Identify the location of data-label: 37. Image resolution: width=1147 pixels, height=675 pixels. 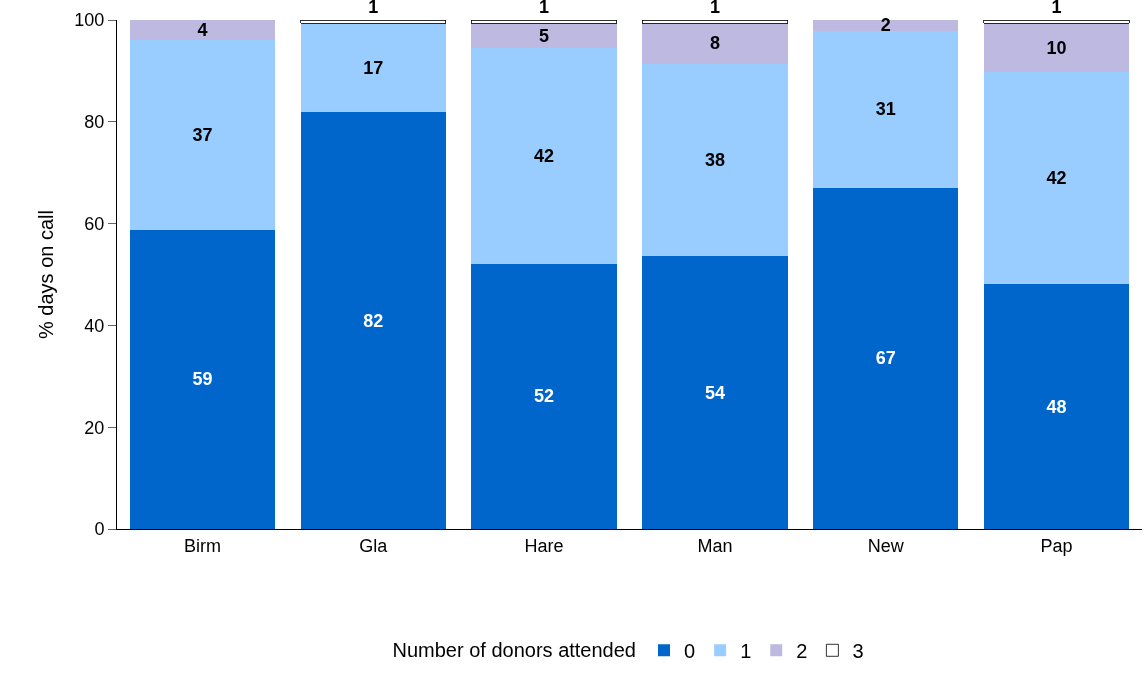
(202, 135).